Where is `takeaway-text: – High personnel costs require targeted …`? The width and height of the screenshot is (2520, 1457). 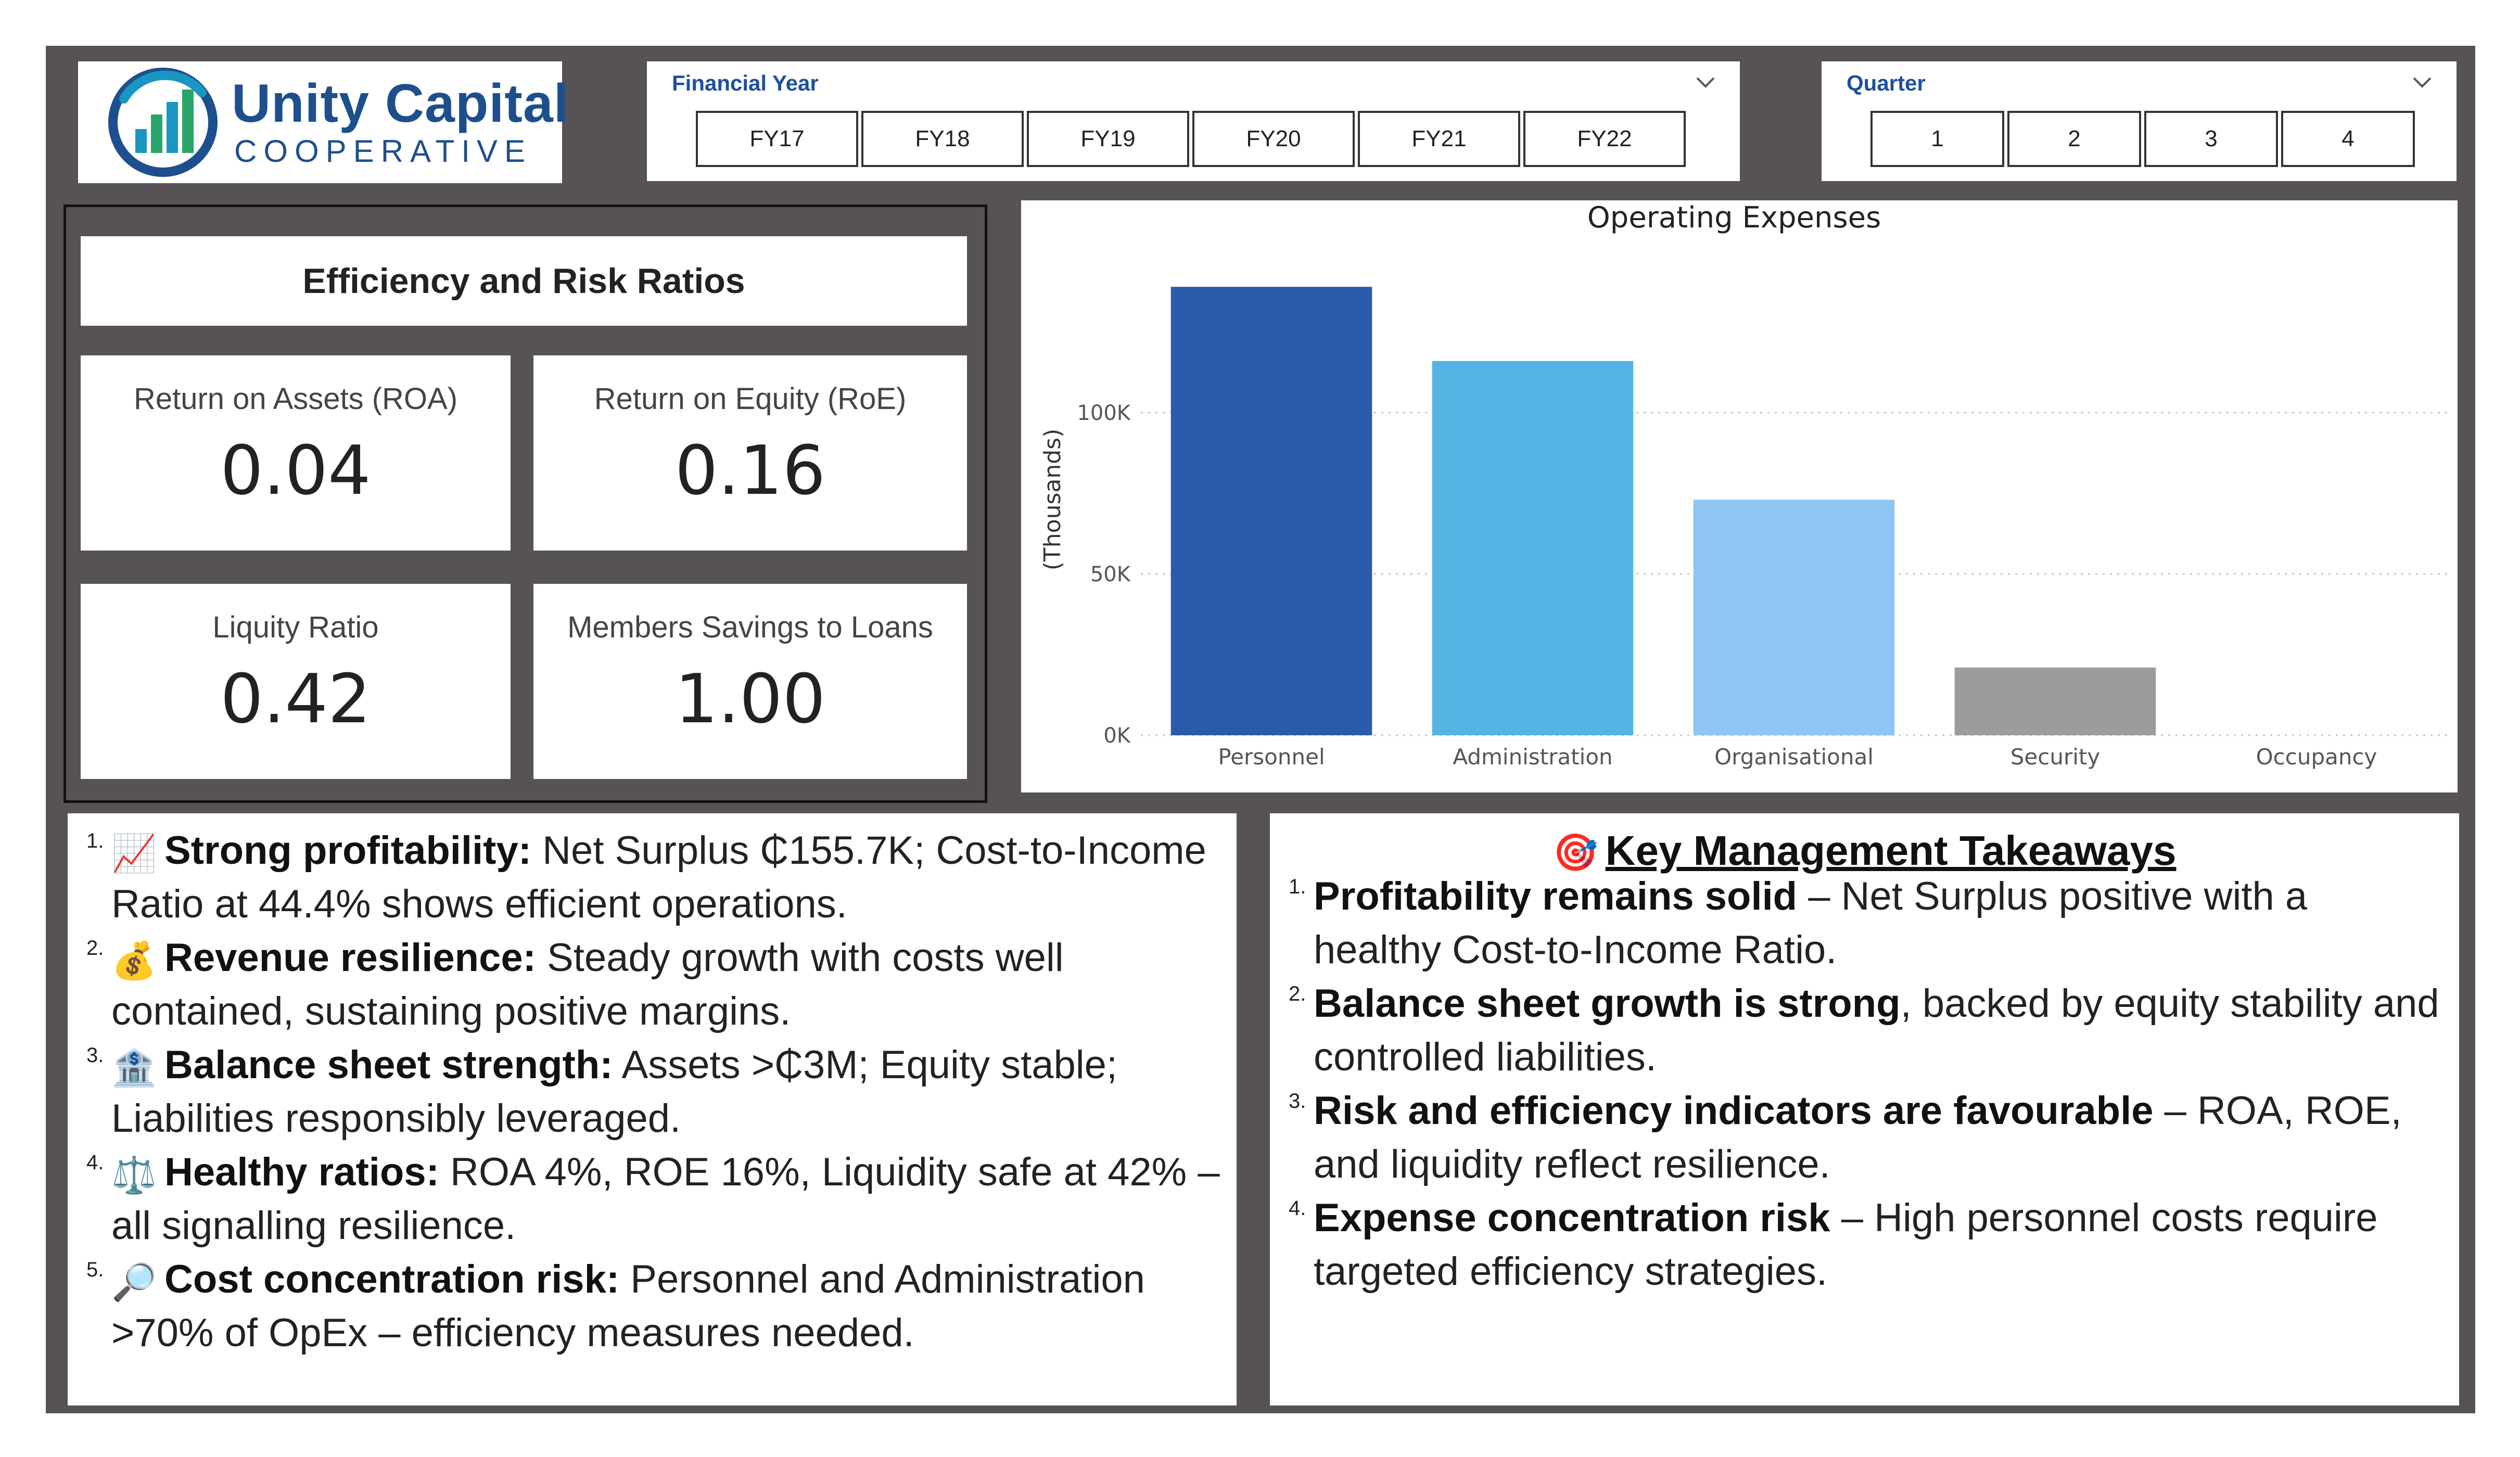
takeaway-text: – High personnel costs require targeted … is located at coordinates (1846, 1245).